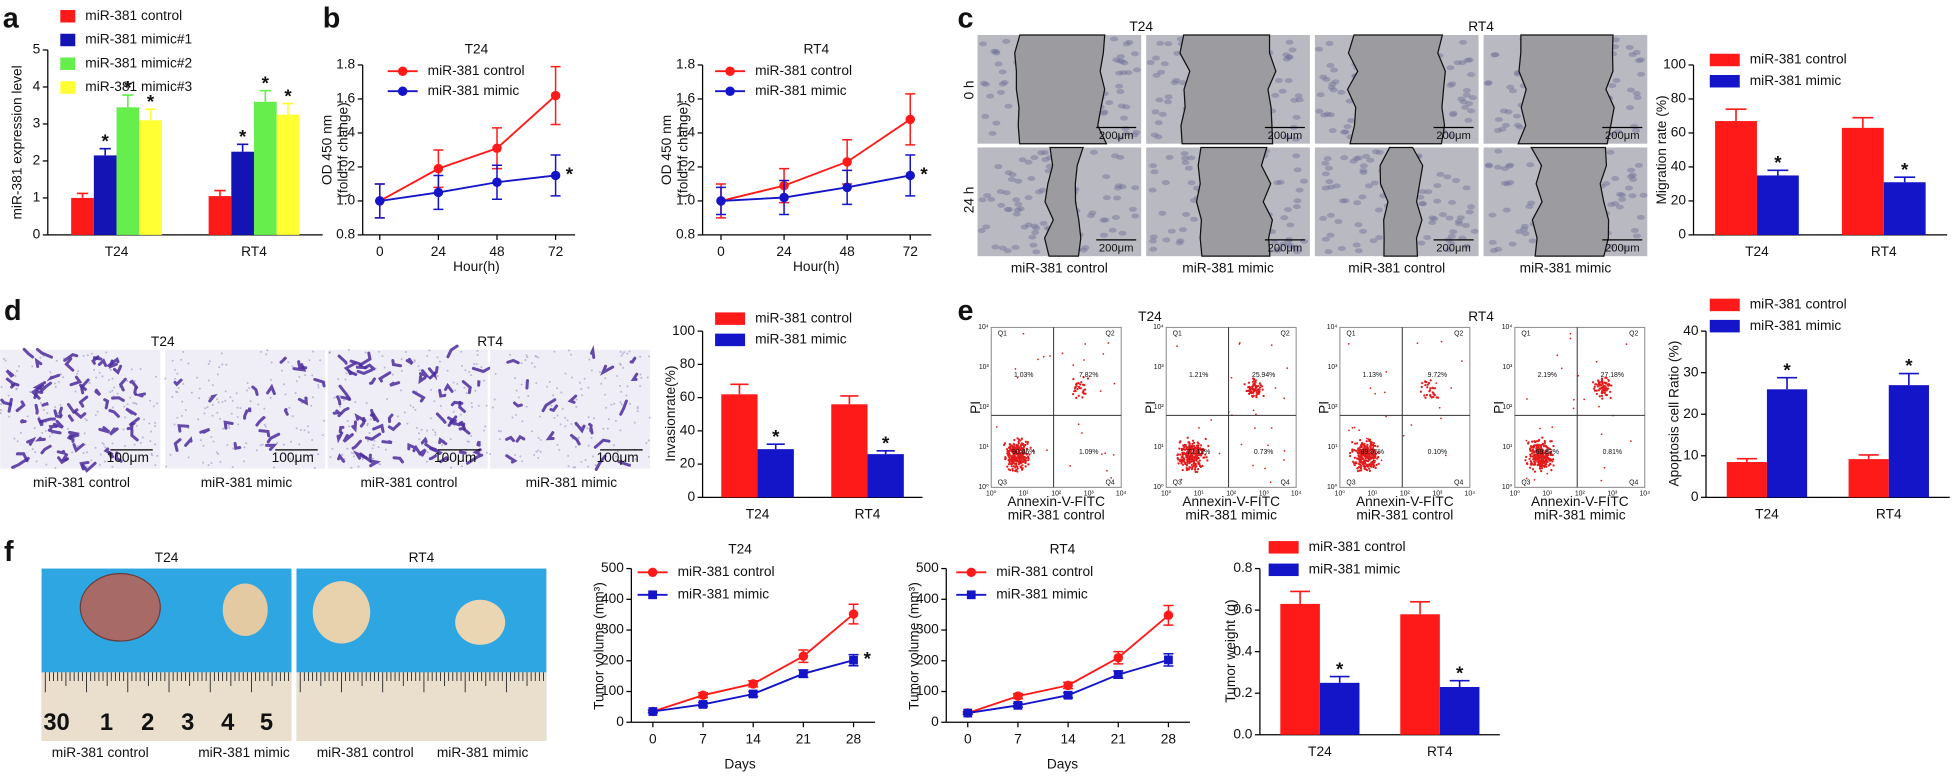 The width and height of the screenshot is (1960, 776). I want to click on ruler-label: 5, so click(266, 723).